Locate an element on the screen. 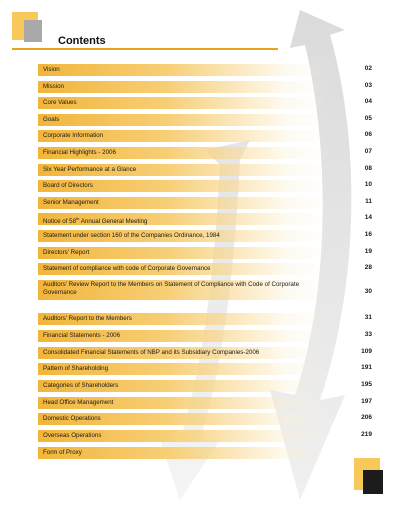 Image resolution: width=401 pixels, height=512 pixels. toc-label: Head Office Management is located at coordinates (78, 402).